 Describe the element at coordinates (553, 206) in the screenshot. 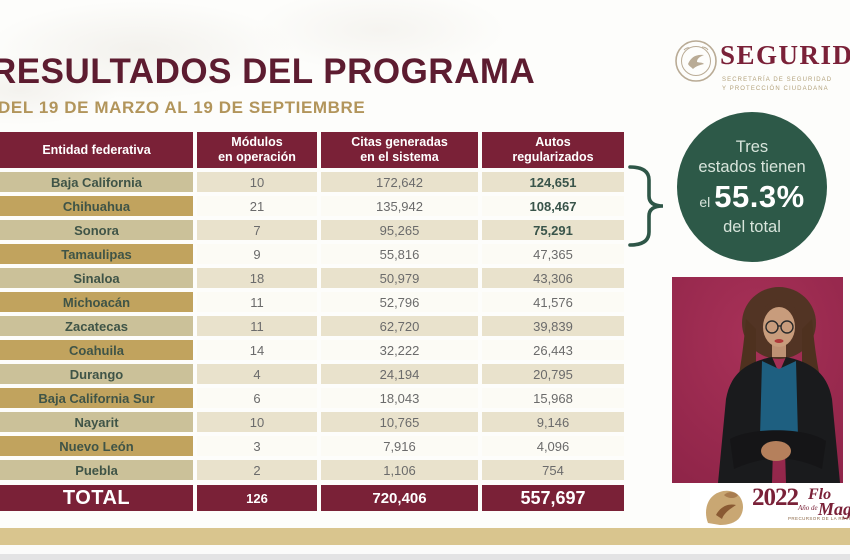

I see `autos-value: 108,467` at that location.